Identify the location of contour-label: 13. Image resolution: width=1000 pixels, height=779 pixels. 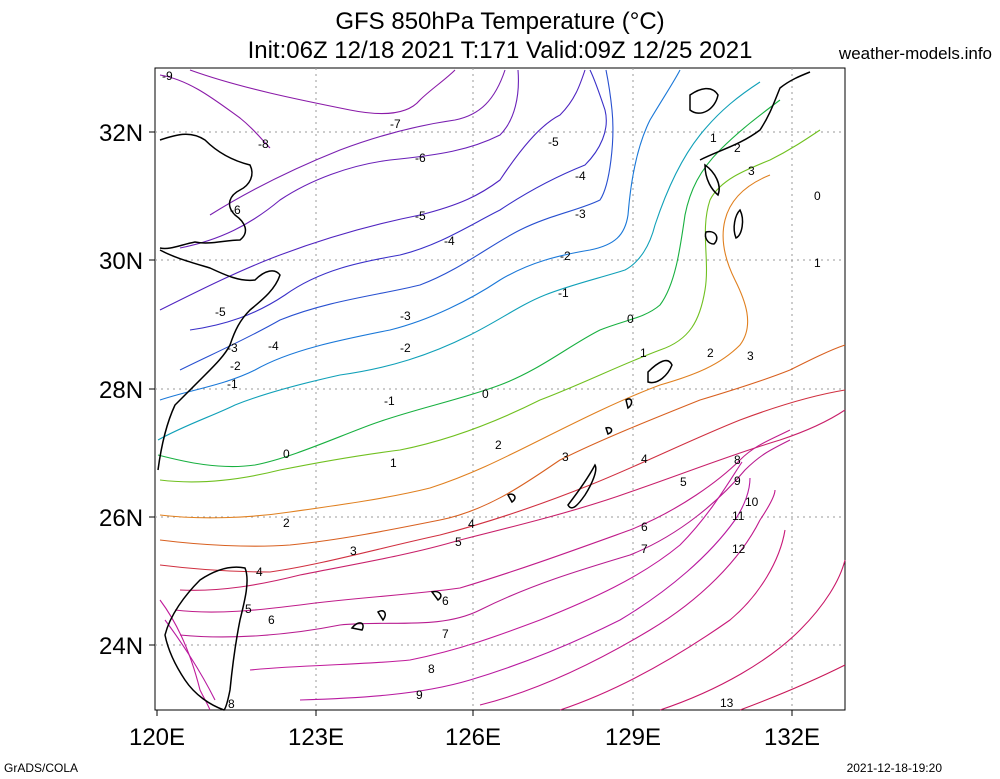
(727, 703).